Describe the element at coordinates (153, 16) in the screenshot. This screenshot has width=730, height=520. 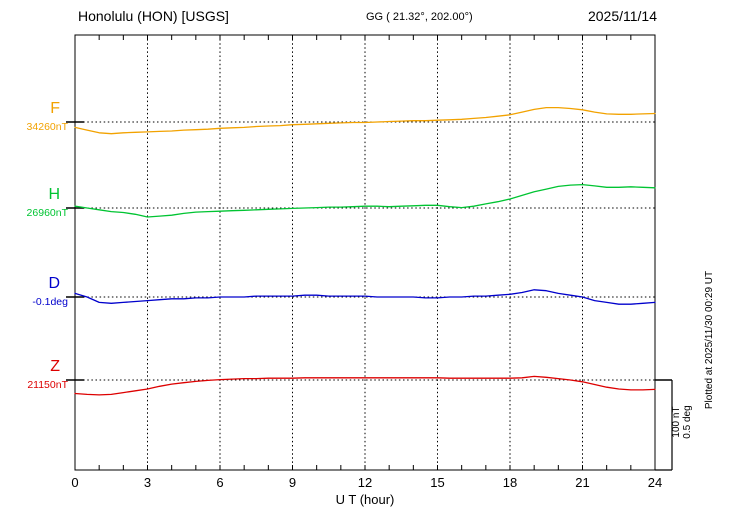
I see `station-title: Honolulu (HON) [USGS]` at that location.